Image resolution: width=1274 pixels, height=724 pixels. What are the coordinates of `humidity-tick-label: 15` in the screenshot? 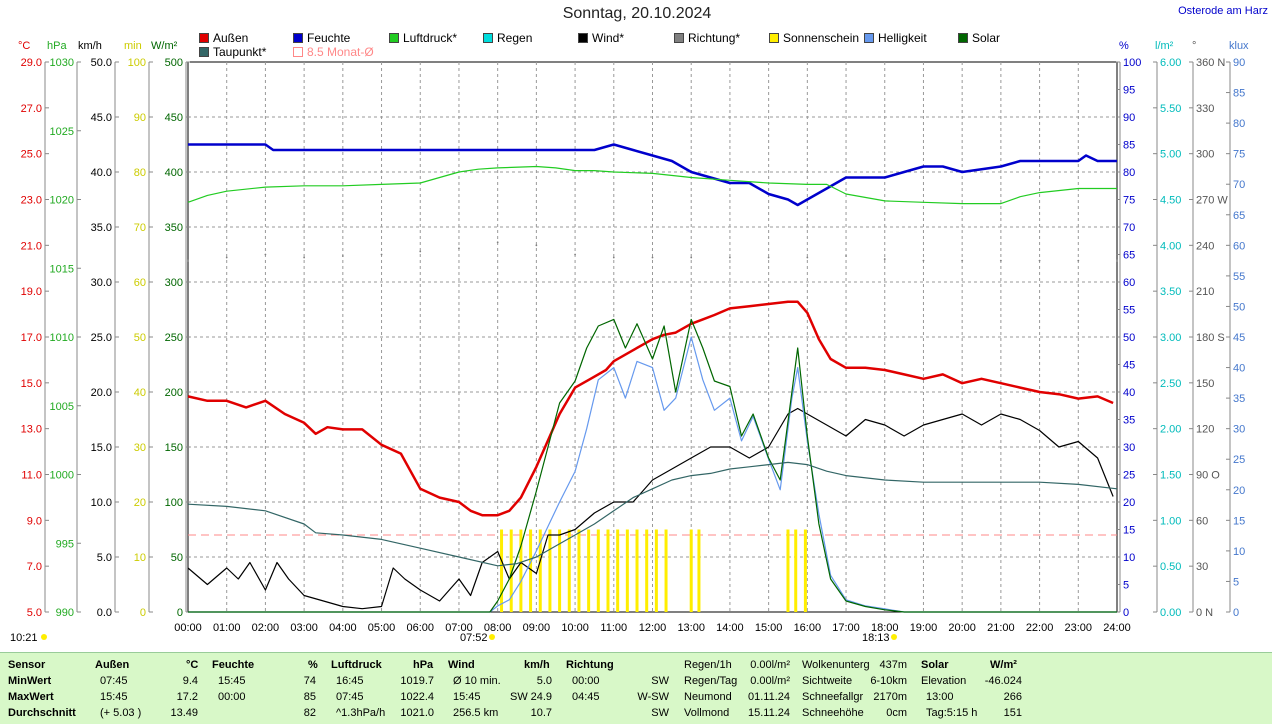 It's located at (1129, 531).